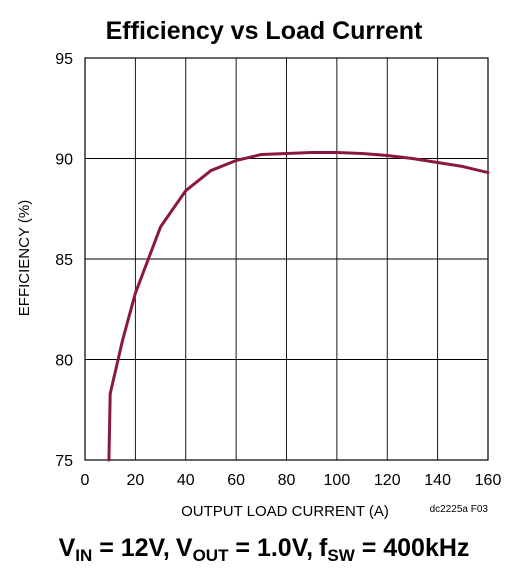  Describe the element at coordinates (488, 480) in the screenshot. I see `x-tick-label: 160` at that location.